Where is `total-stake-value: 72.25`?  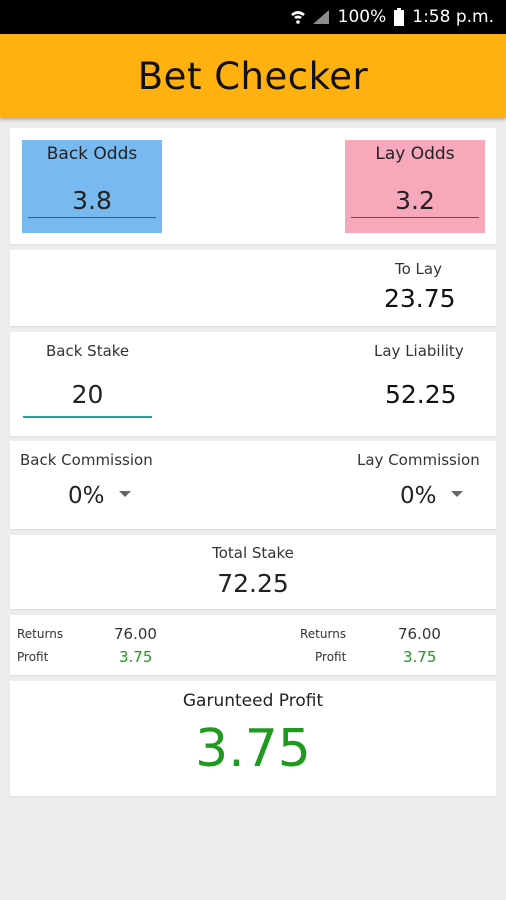 total-stake-value: 72.25 is located at coordinates (253, 583).